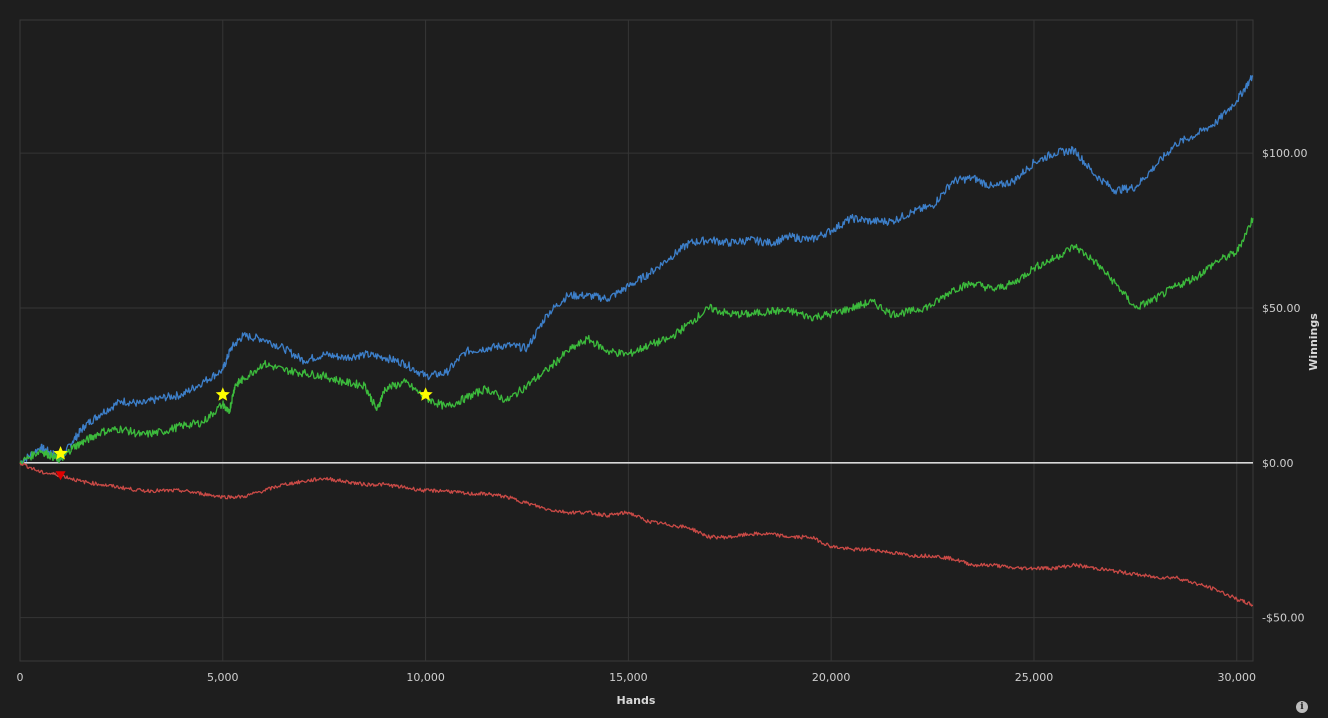 This screenshot has height=718, width=1328. Describe the element at coordinates (1034, 677) in the screenshot. I see `x-tick-label: 25,000` at that location.